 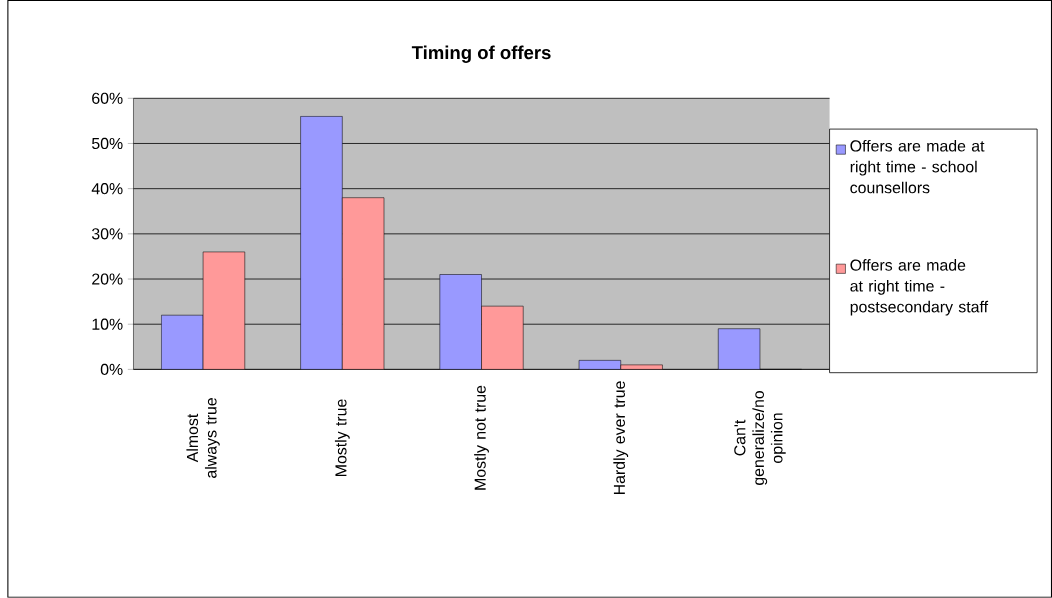 I want to click on x-tick-label: Almost always true, so click(x=203, y=438).